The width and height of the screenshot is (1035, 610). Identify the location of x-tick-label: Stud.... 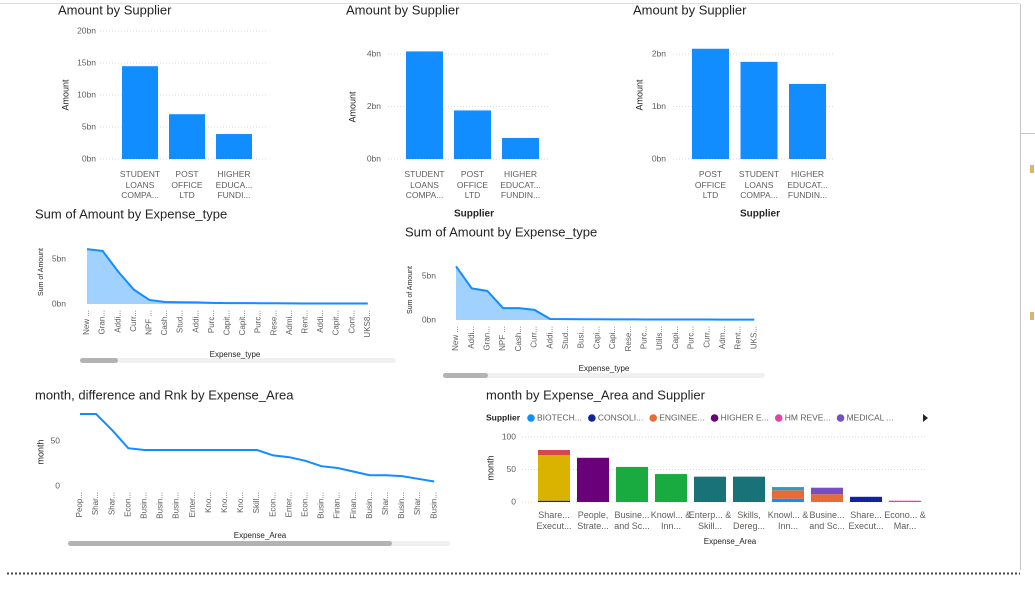
(180, 321).